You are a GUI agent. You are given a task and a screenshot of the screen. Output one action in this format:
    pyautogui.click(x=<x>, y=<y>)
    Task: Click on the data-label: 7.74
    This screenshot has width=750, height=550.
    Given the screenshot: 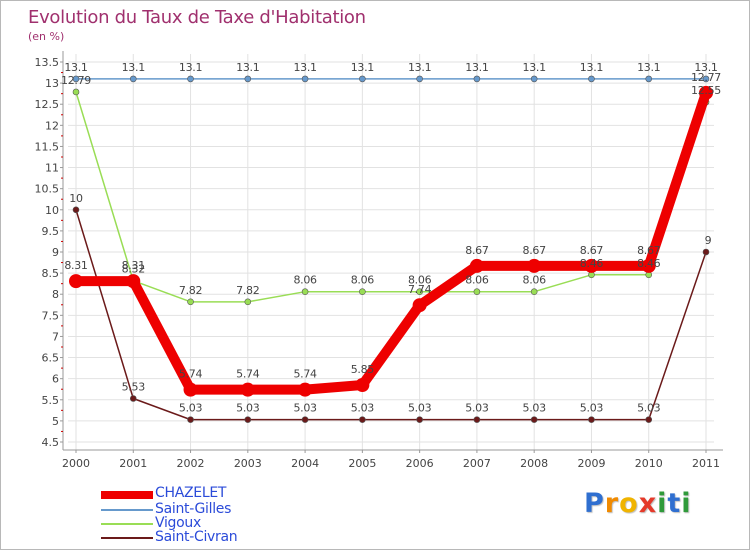 What is the action you would take?
    pyautogui.click(x=420, y=289)
    